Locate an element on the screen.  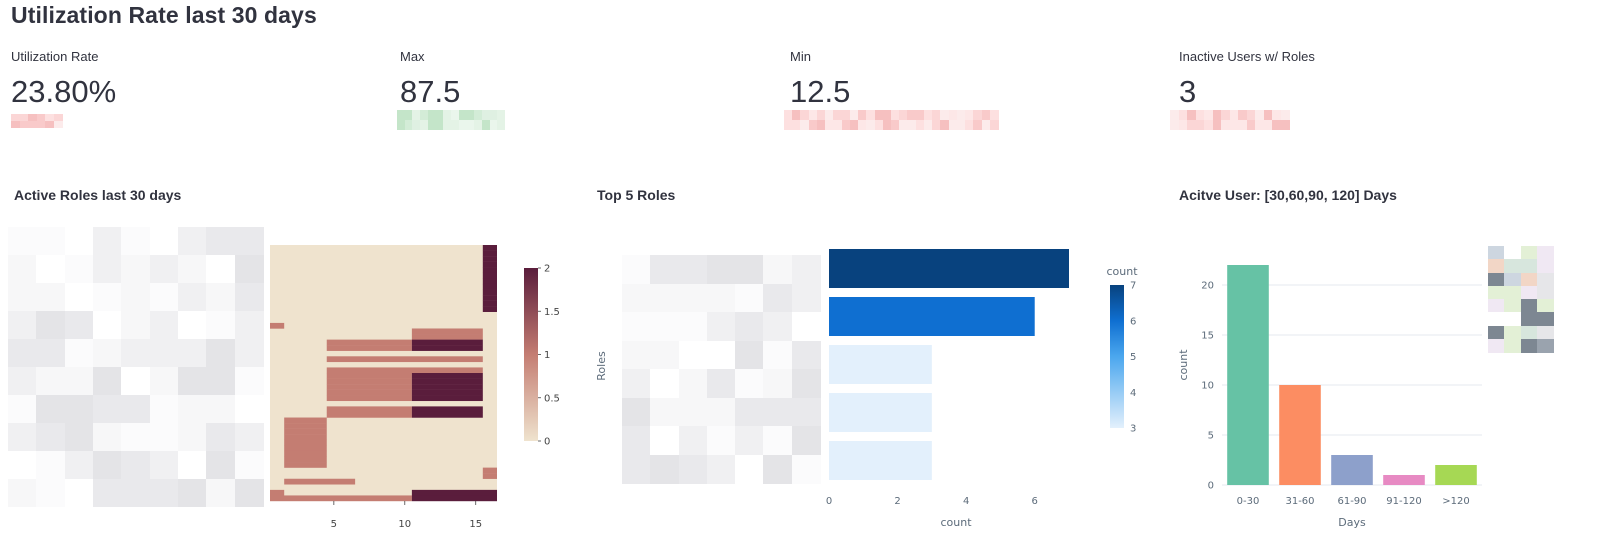
metric-label: Min is located at coordinates (800, 56).